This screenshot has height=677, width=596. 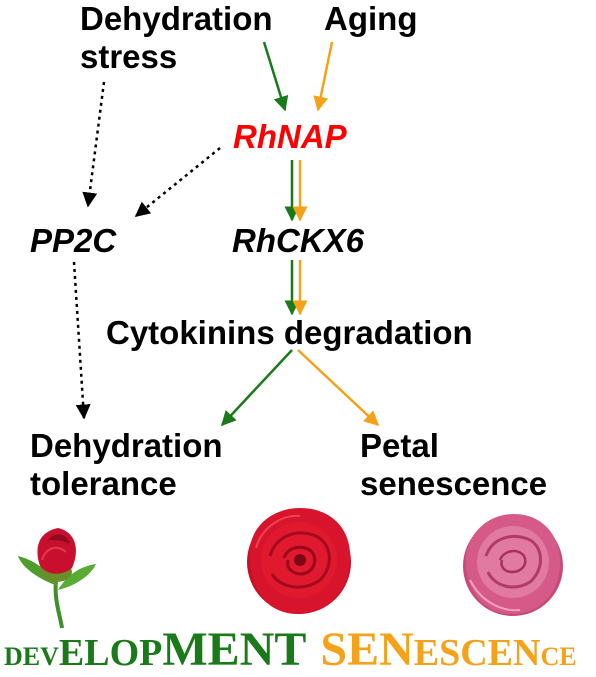 I want to click on dotted-pp2c-to-dehydration-tolerance, so click(x=81, y=340).